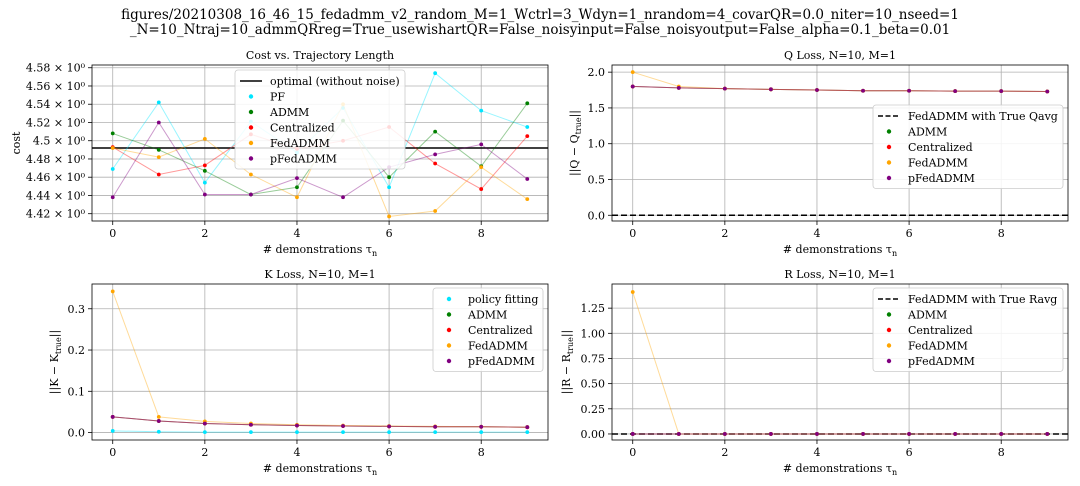  I want to click on x-tick-label: 6, so click(909, 452).